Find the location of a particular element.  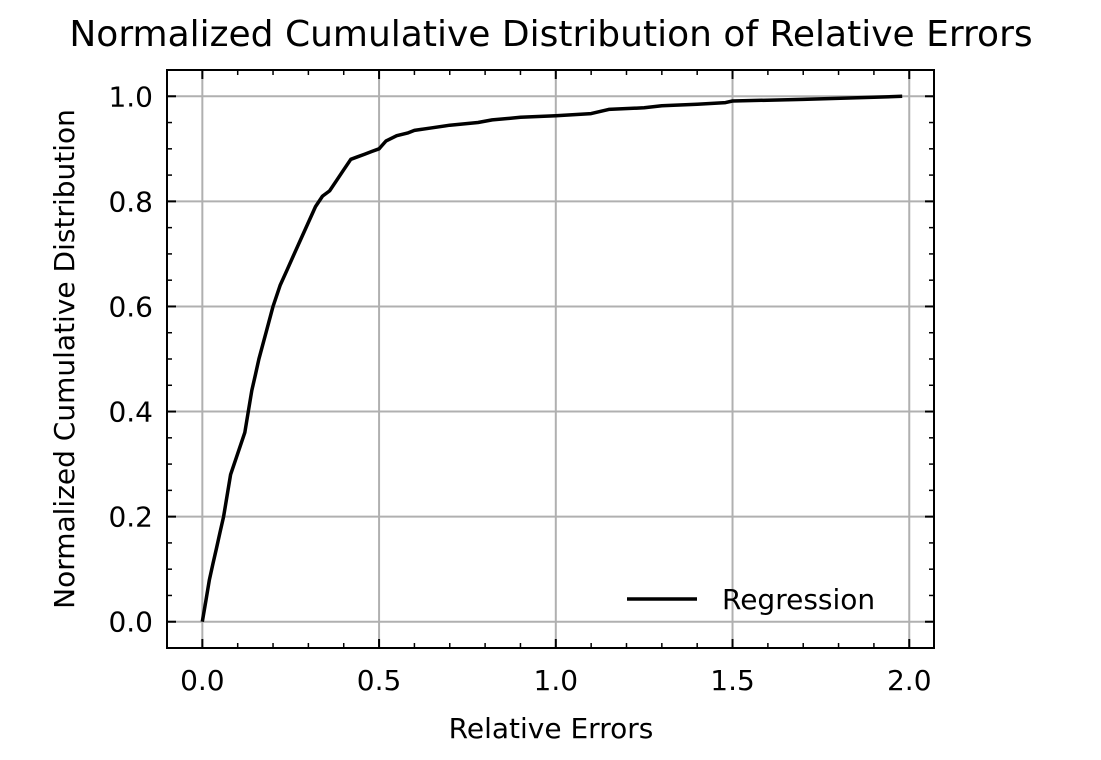

x-tick-label-2: 1.0 is located at coordinates (556, 680).